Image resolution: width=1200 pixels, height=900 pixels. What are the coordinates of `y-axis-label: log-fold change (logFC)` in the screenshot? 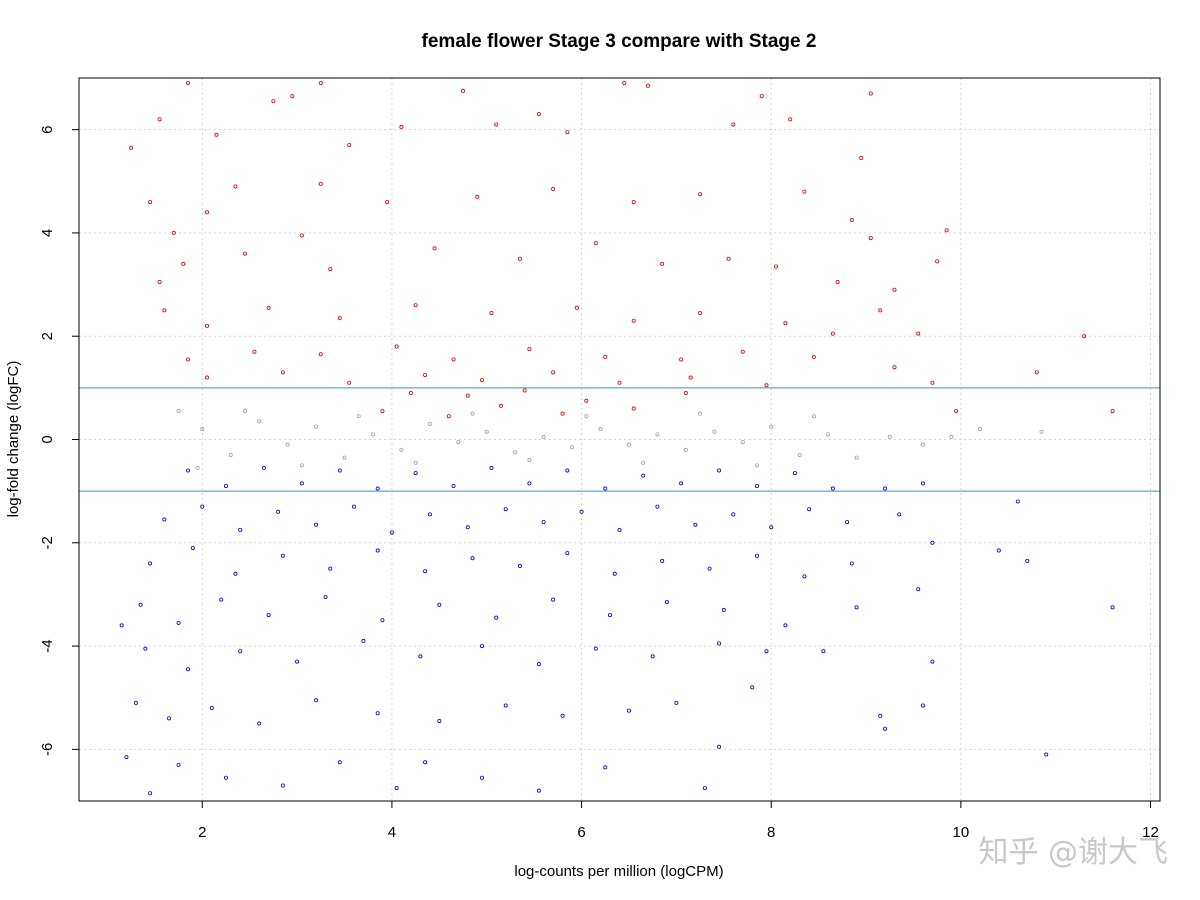 It's located at (13, 439).